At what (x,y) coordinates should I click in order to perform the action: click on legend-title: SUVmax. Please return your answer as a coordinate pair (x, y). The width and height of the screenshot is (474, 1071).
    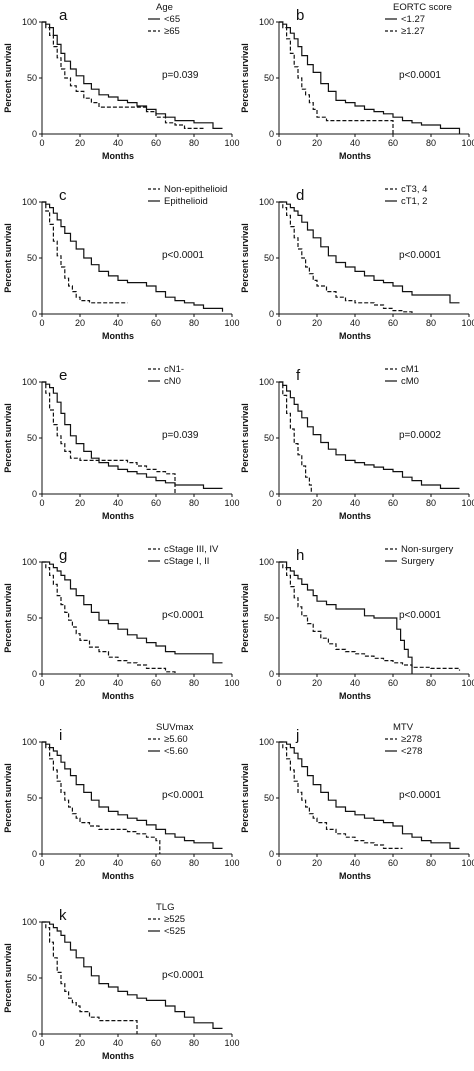
    Looking at the image, I should click on (175, 727).